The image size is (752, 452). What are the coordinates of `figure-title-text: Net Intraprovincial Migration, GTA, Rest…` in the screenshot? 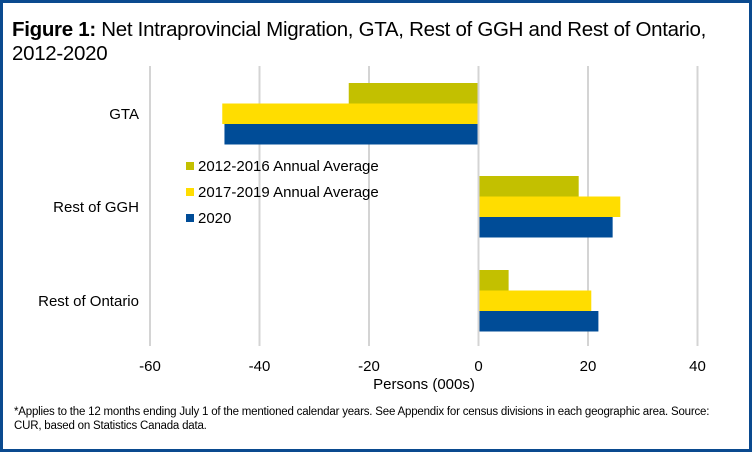 It's located at (359, 41).